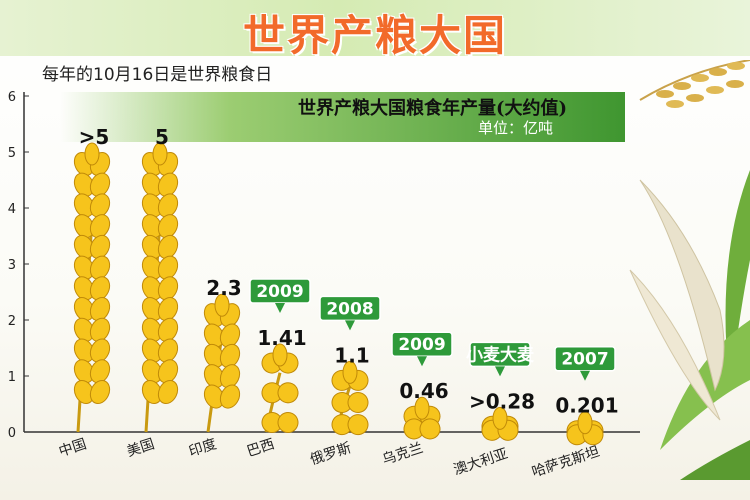 This screenshot has width=750, height=500. I want to click on year-tag: 2007, so click(585, 363).